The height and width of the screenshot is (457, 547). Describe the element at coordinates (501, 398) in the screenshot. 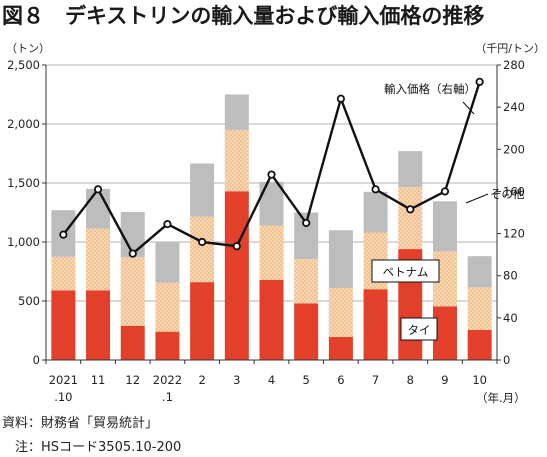

I see `x-axis-unit: （年.月）` at that location.